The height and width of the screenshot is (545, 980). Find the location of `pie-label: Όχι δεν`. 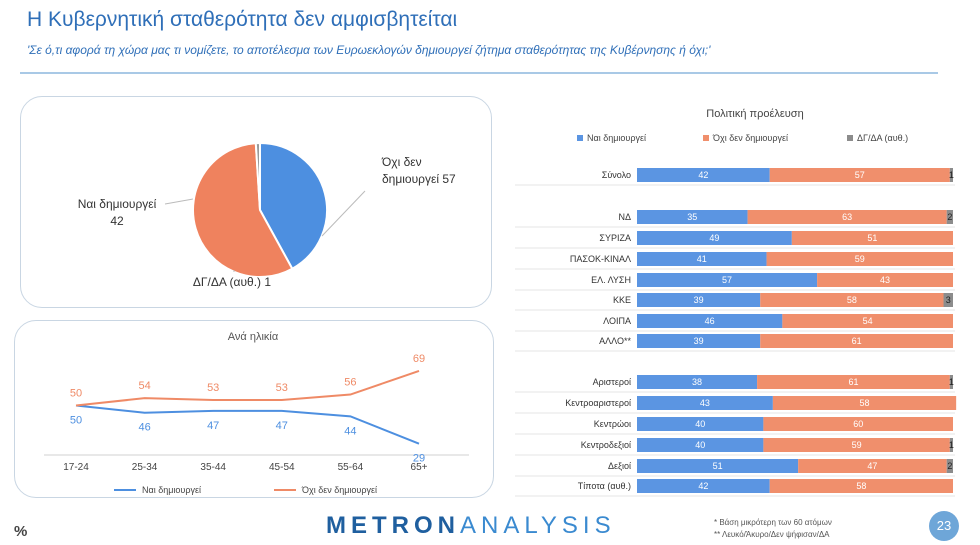

pie-label: Όχι δεν is located at coordinates (401, 162).